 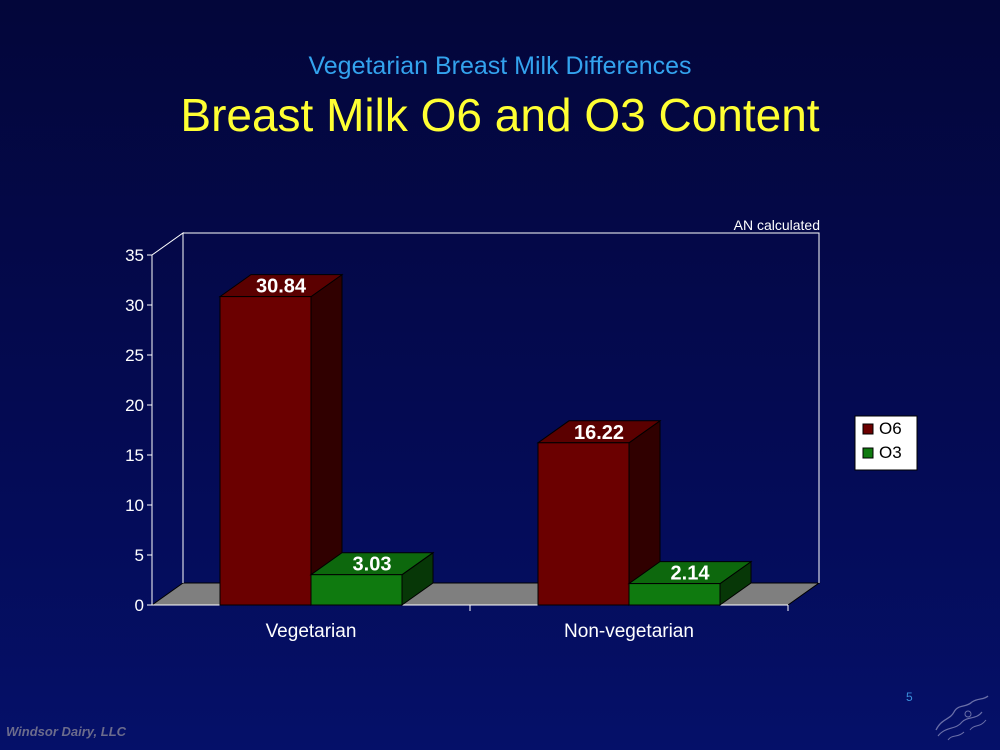 What do you see at coordinates (777, 225) in the screenshot?
I see `chart-annotation: AN calculated` at bounding box center [777, 225].